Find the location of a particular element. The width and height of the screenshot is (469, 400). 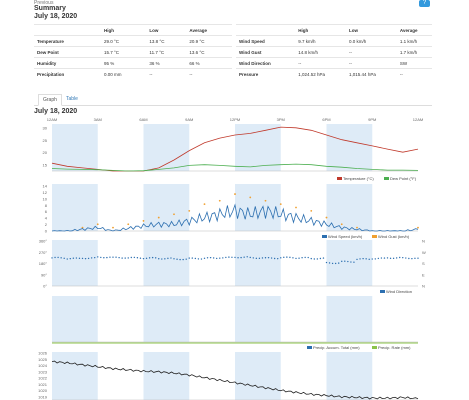

cell-high: 1,024.52 hPa is located at coordinates (321, 73).